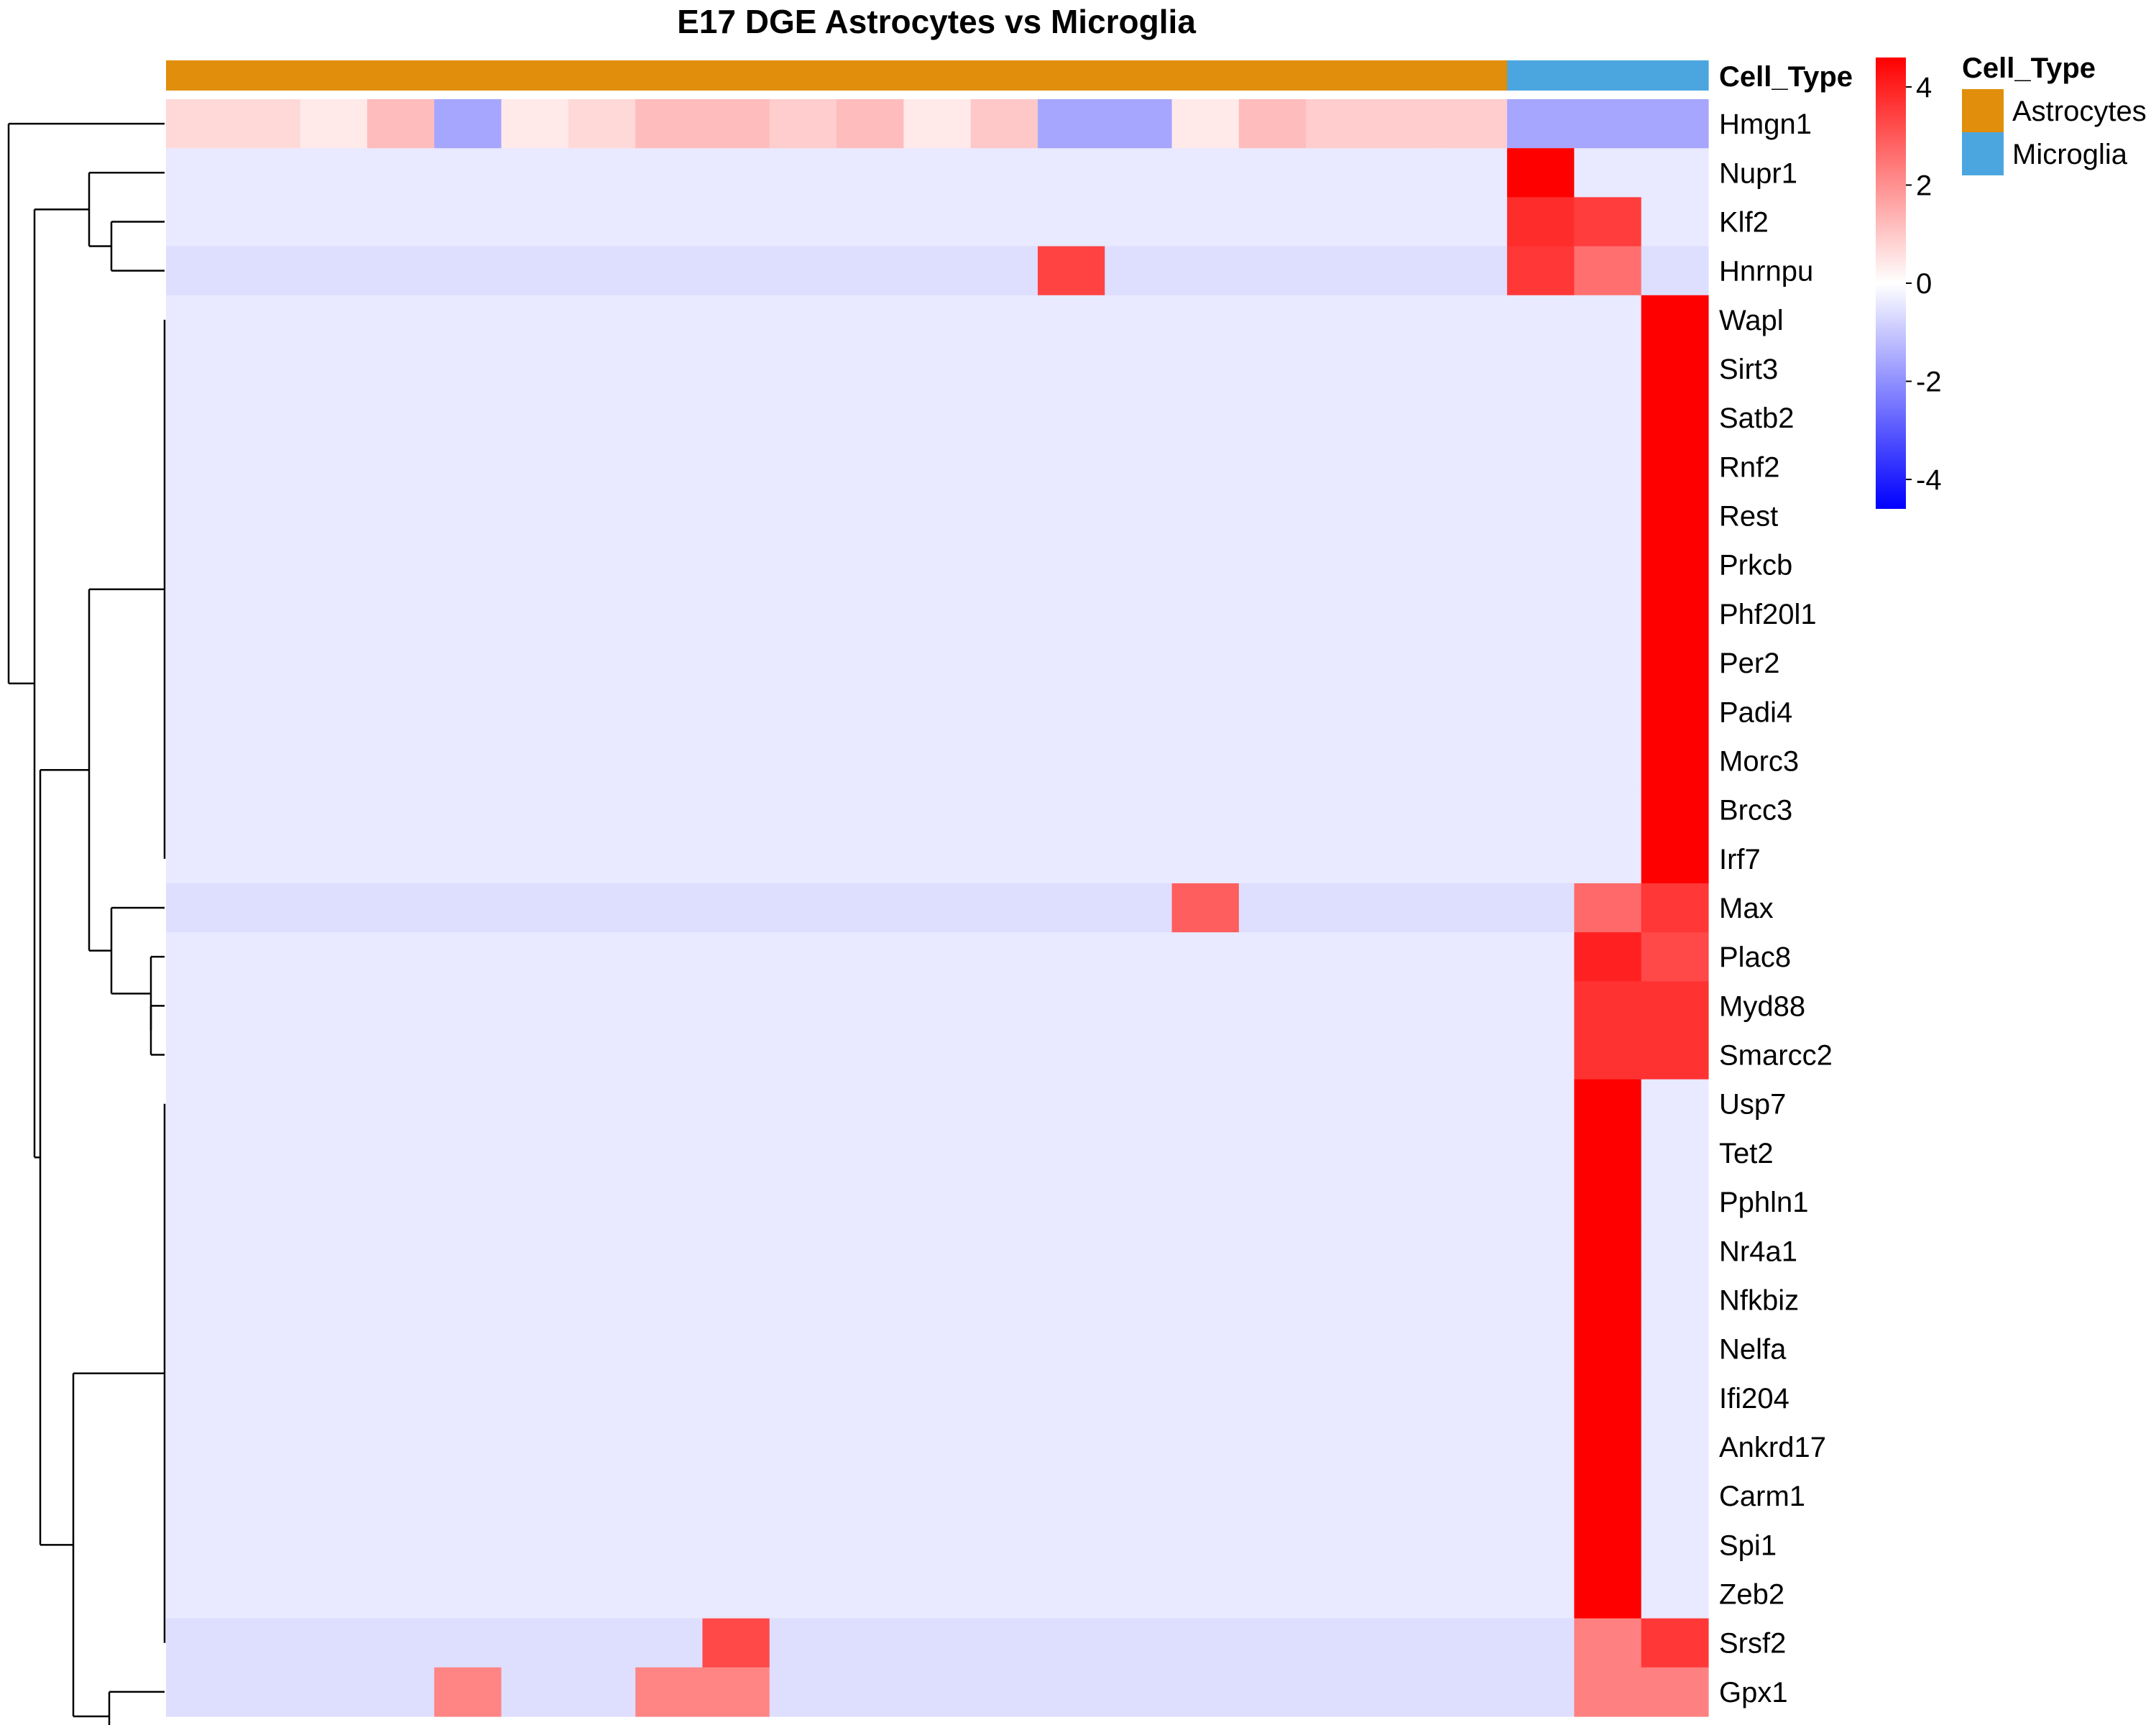  I want to click on gene-label: Myd88, so click(1762, 1006).